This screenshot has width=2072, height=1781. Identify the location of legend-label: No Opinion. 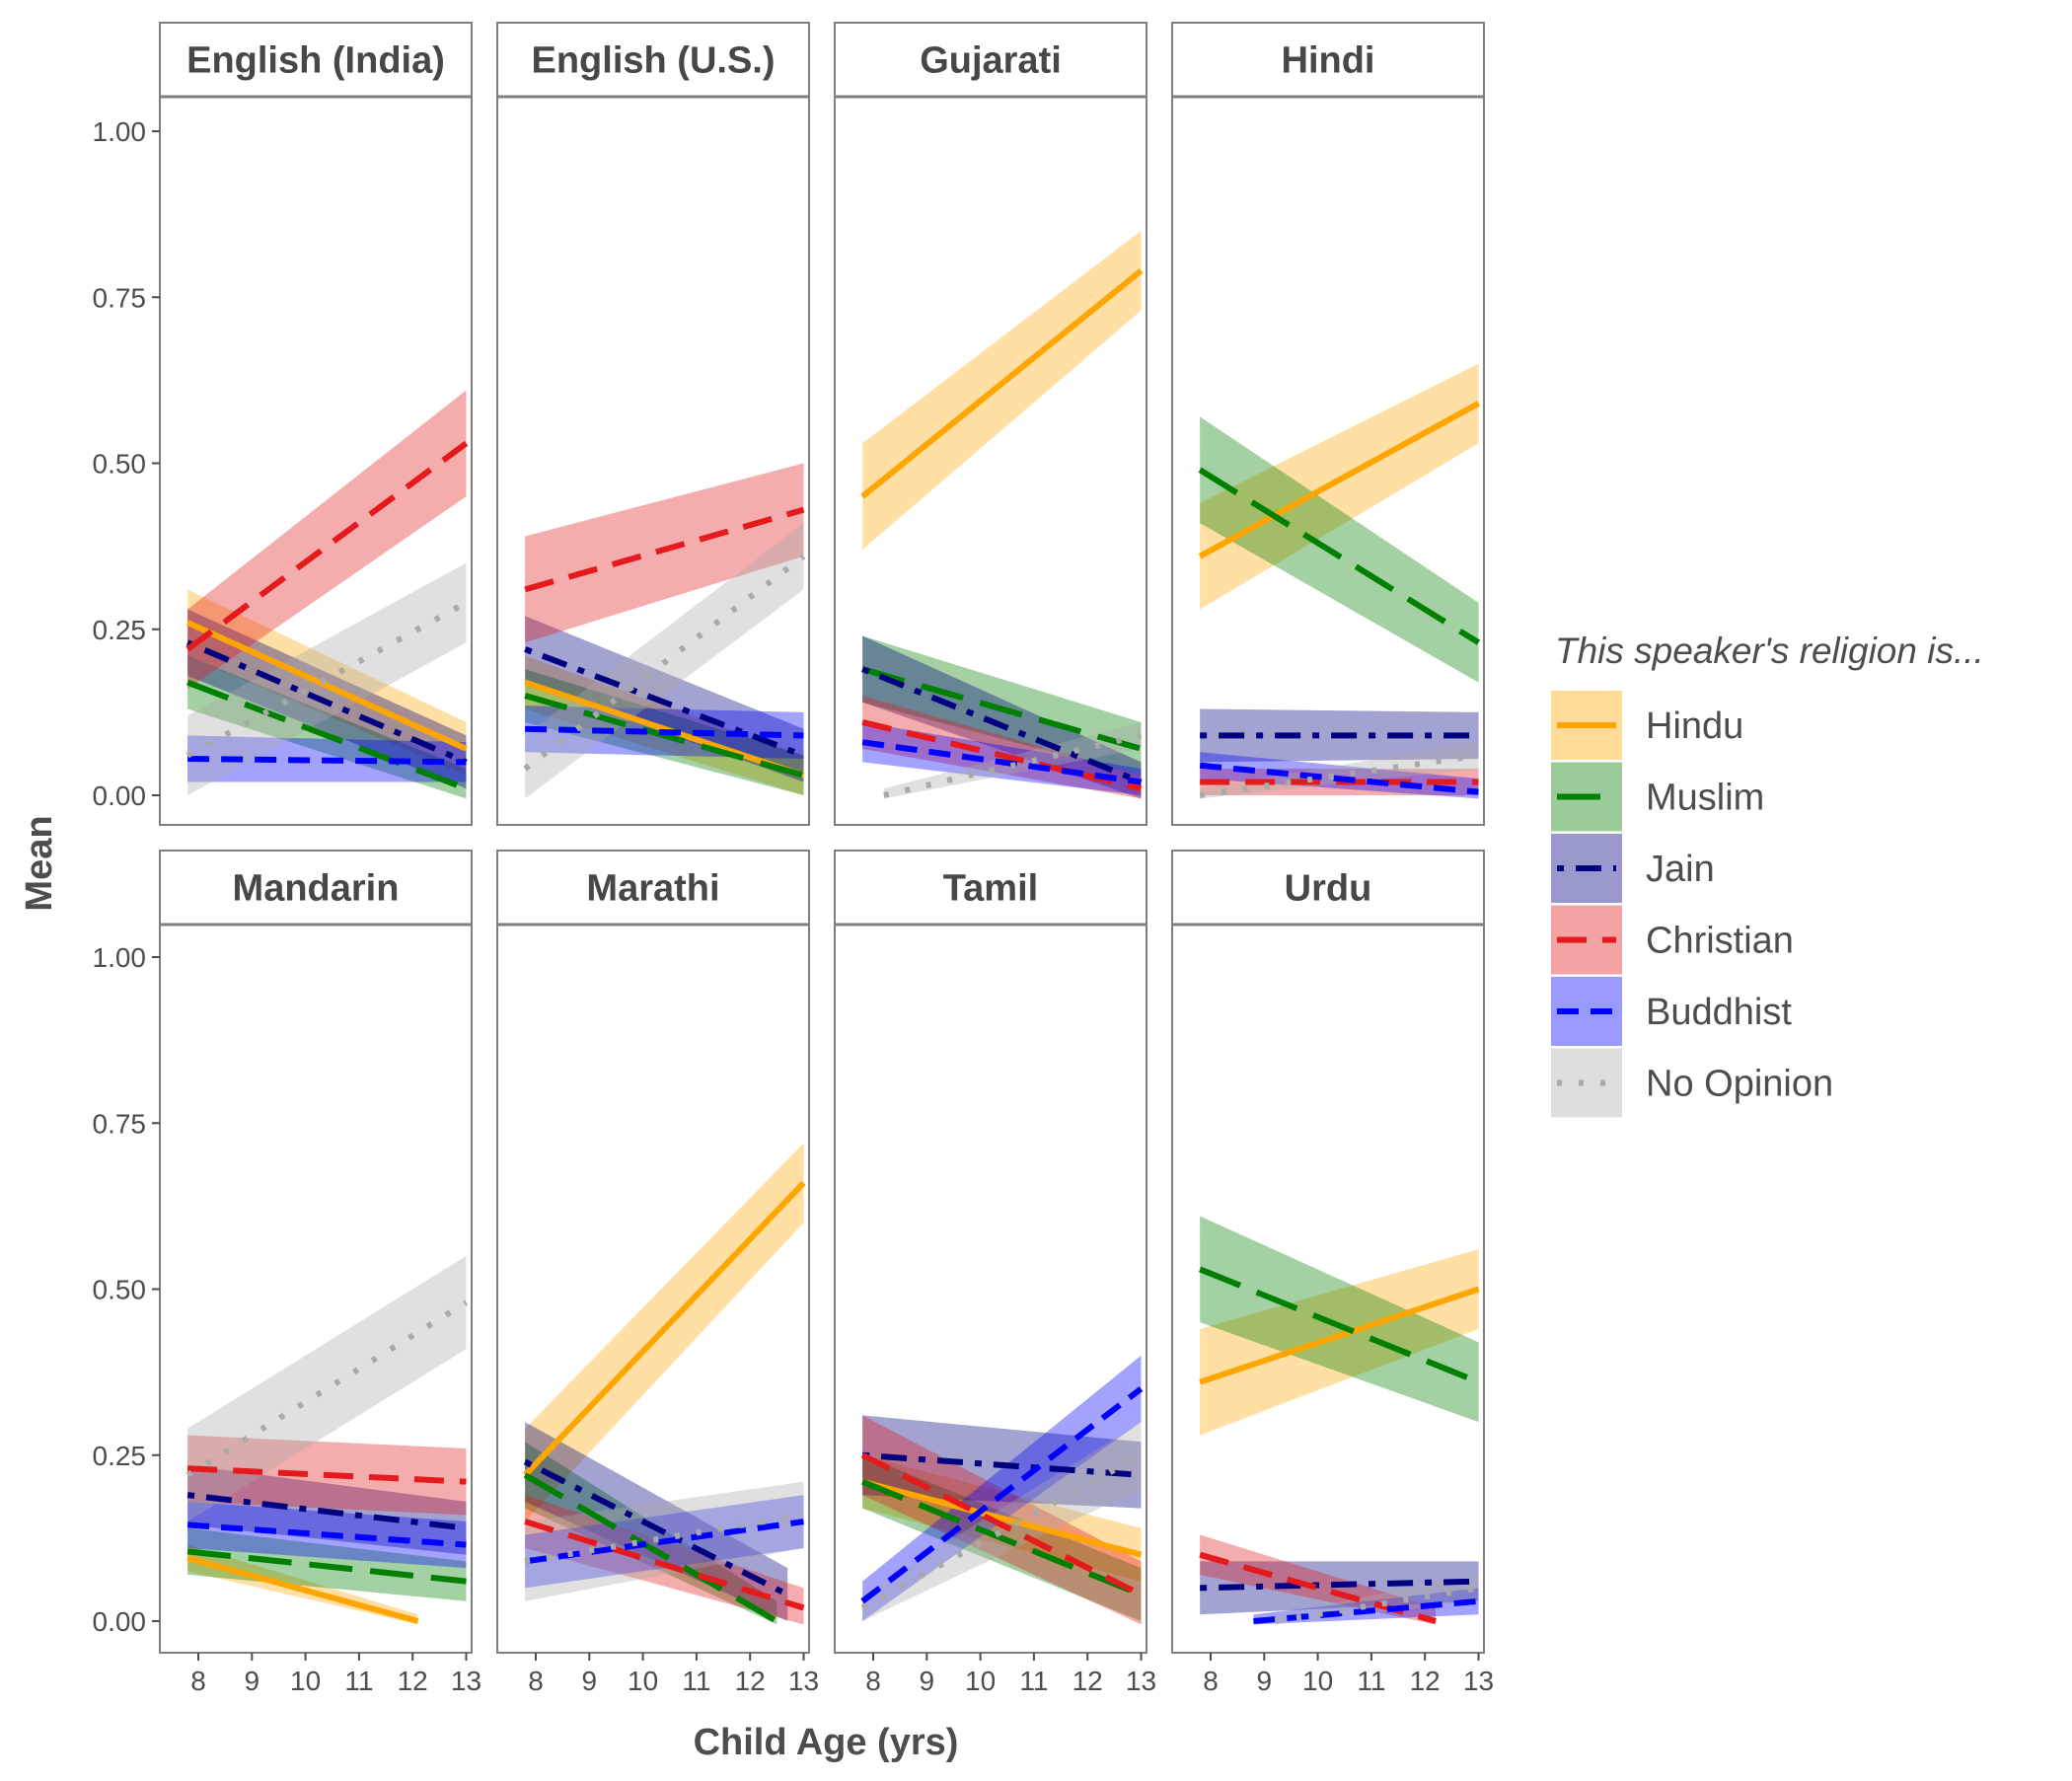
(1740, 1084).